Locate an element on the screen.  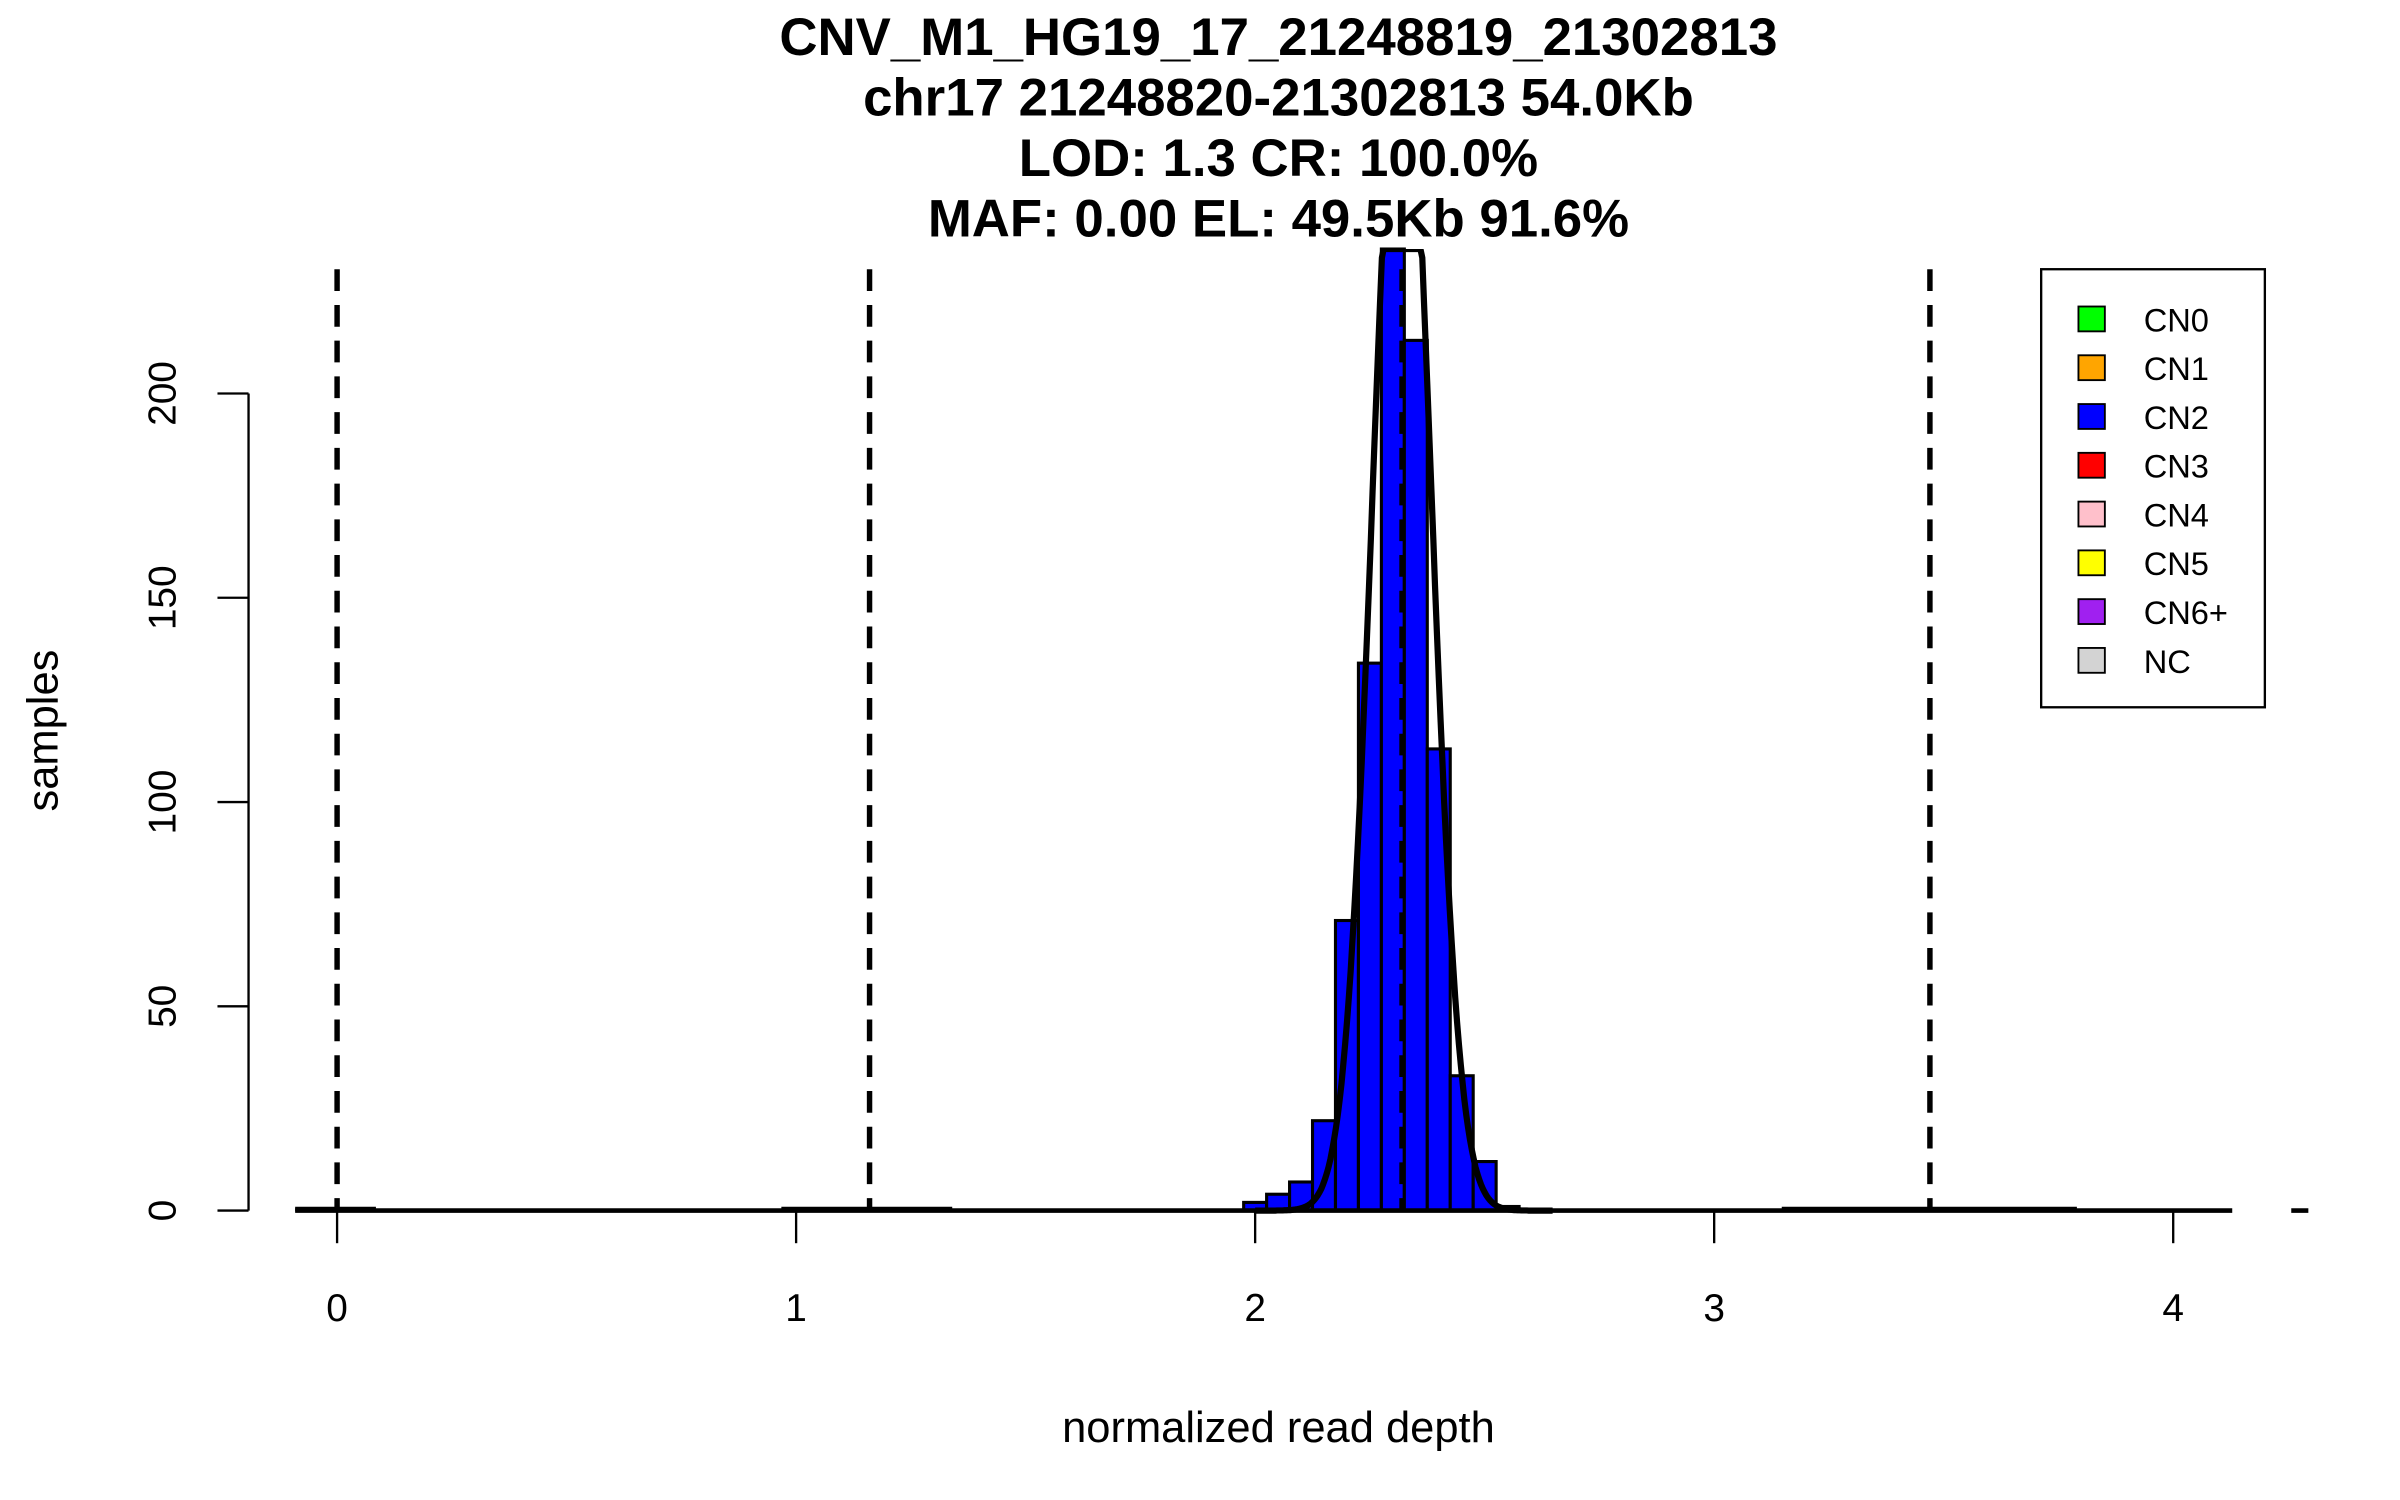
legend-swatch-nc is located at coordinates (2091, 660).